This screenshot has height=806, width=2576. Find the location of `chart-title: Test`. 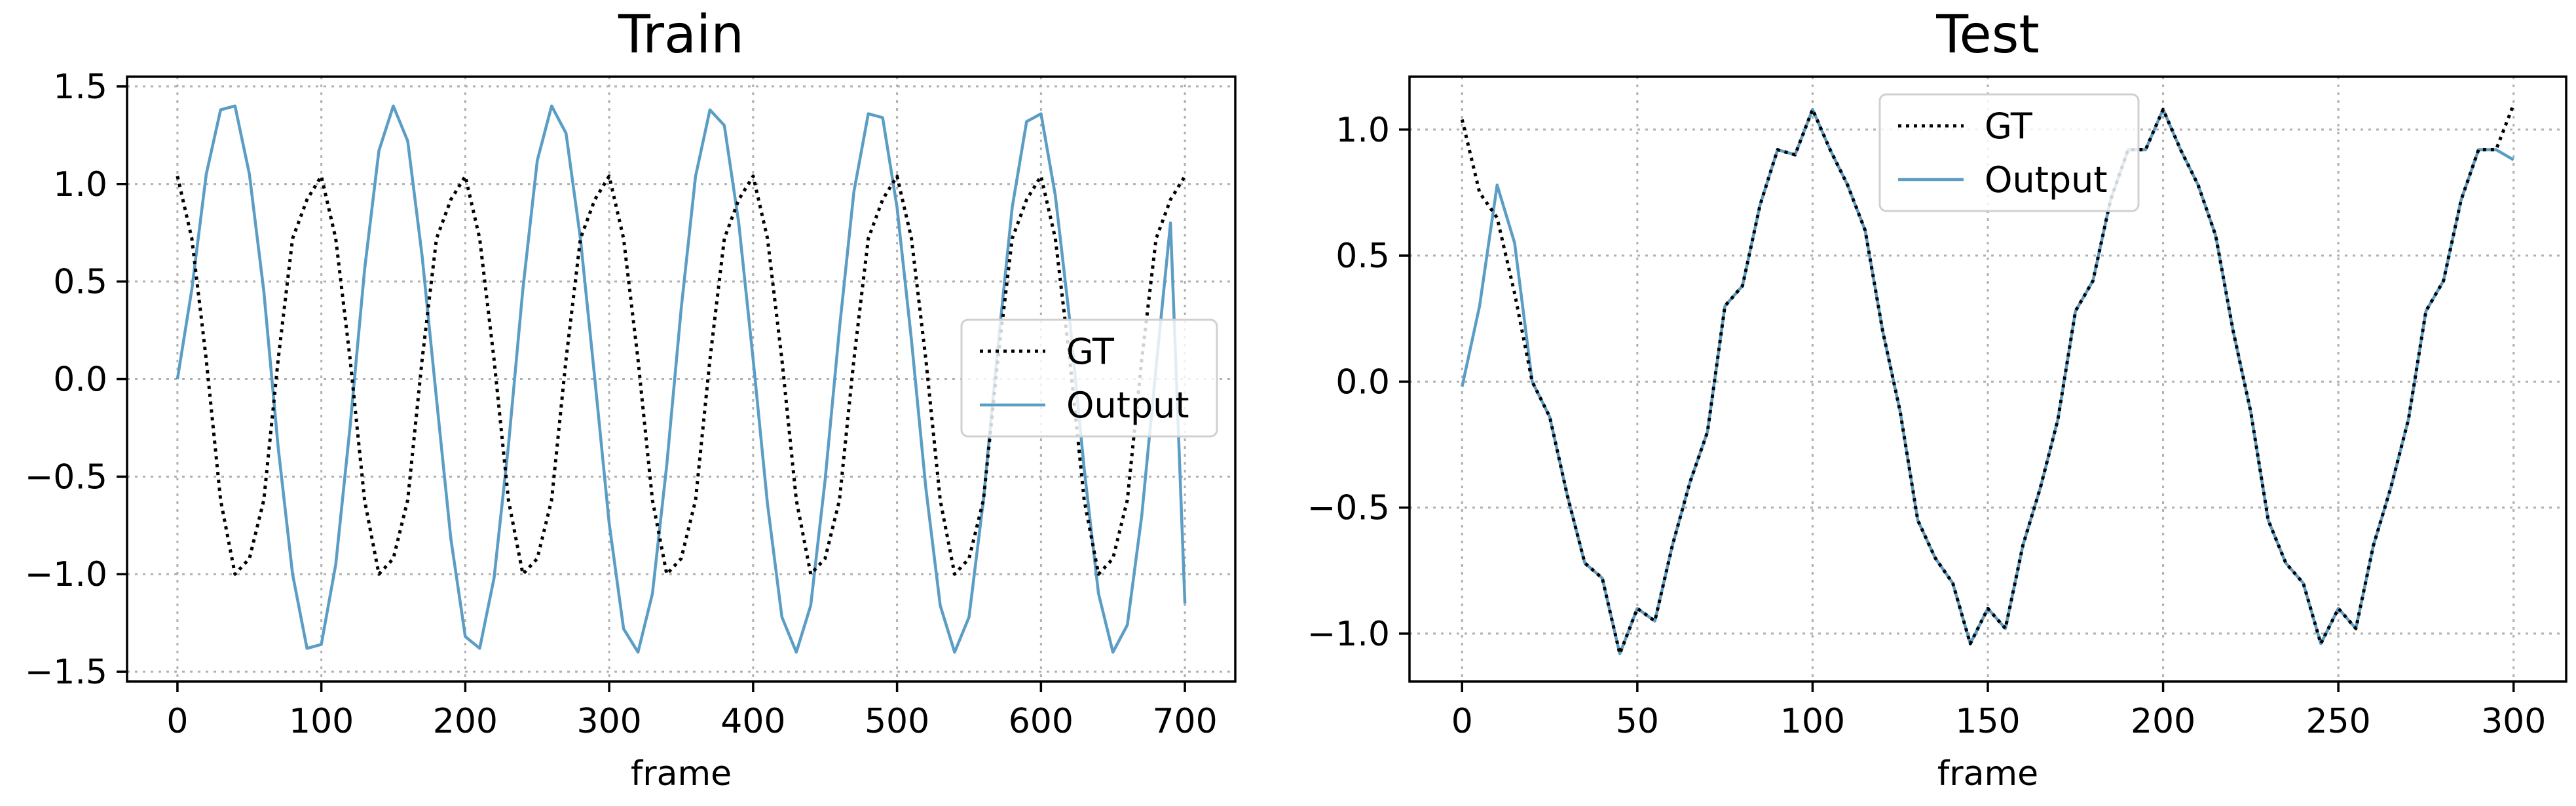

chart-title: Test is located at coordinates (1987, 34).